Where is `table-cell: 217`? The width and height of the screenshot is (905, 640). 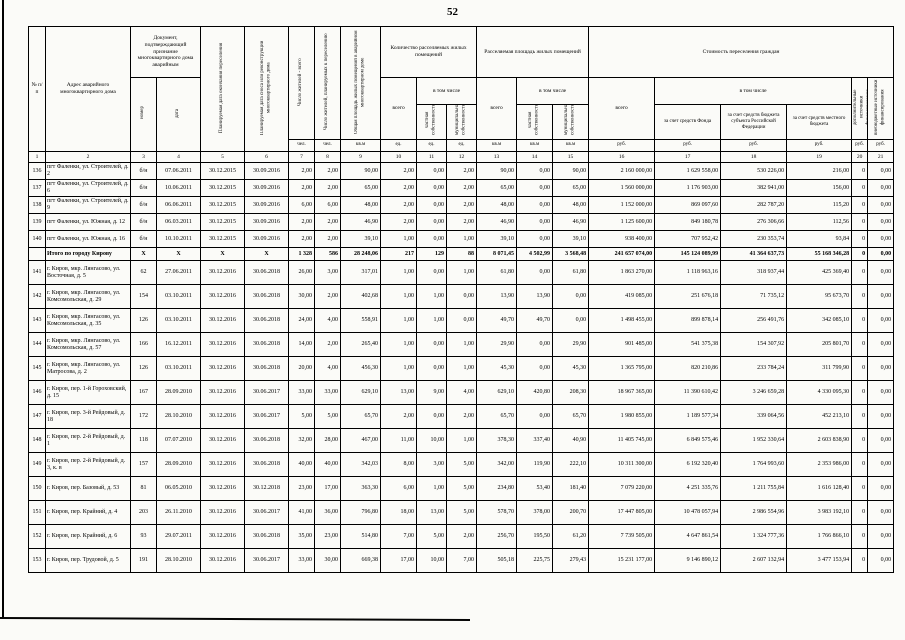
table-cell: 217 is located at coordinates (399, 254).